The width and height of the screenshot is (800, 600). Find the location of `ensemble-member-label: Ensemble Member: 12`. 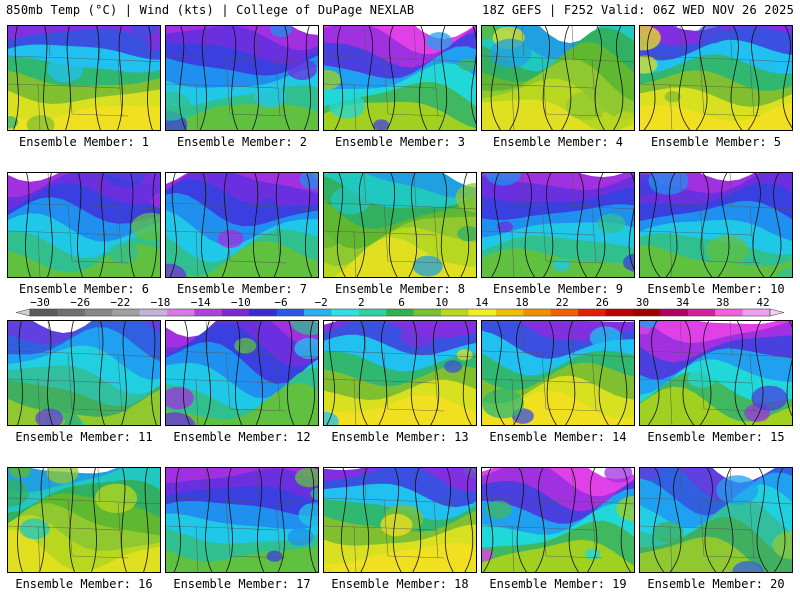

ensemble-member-label: Ensemble Member: 12 is located at coordinates (242, 437).